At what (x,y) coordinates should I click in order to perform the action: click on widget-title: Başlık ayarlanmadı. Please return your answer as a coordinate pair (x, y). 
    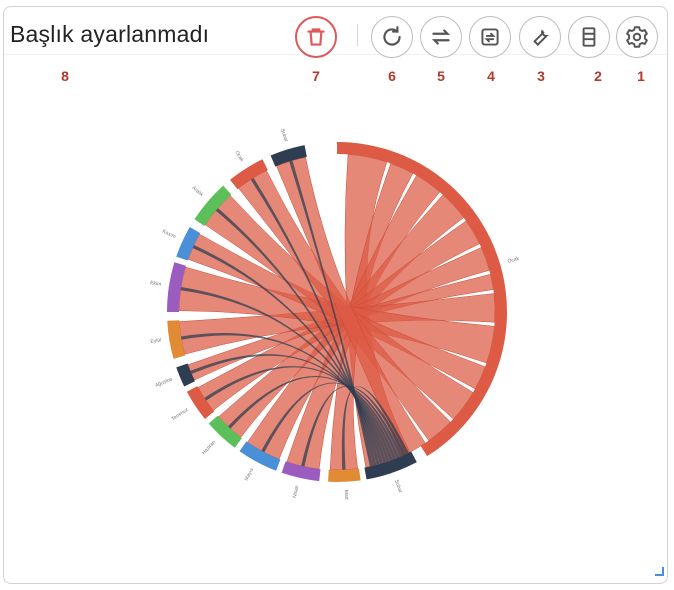
    Looking at the image, I should click on (110, 34).